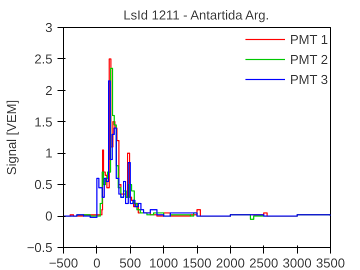 The width and height of the screenshot is (360, 270). I want to click on y-axis-title: Signal [VEM], so click(11, 138).